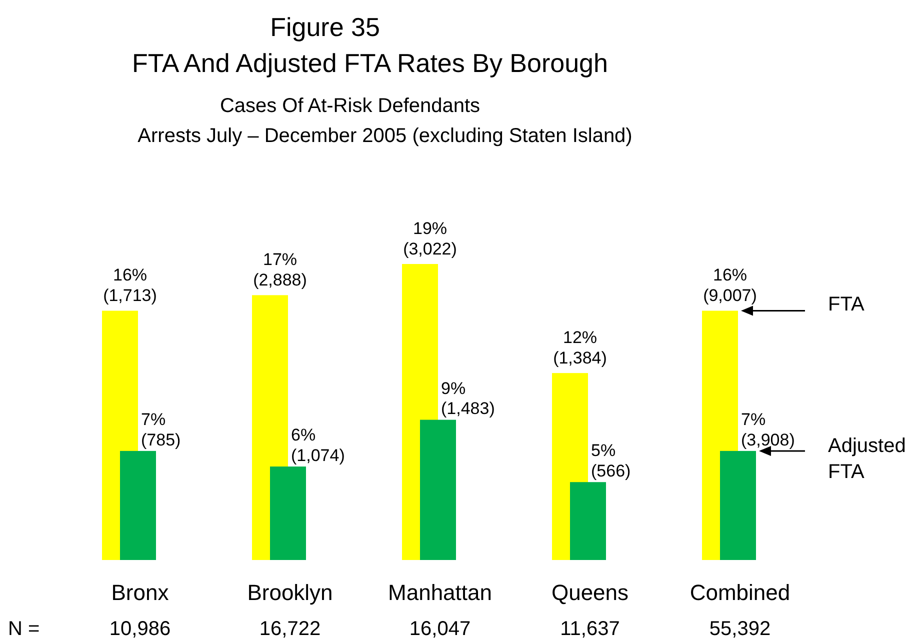 Image resolution: width=921 pixels, height=642 pixels. Describe the element at coordinates (385, 121) in the screenshot. I see `chart-subtitle: Cases Of At-Risk Defendants Arrests July – December 2005 (excluding Staten Island)` at that location.